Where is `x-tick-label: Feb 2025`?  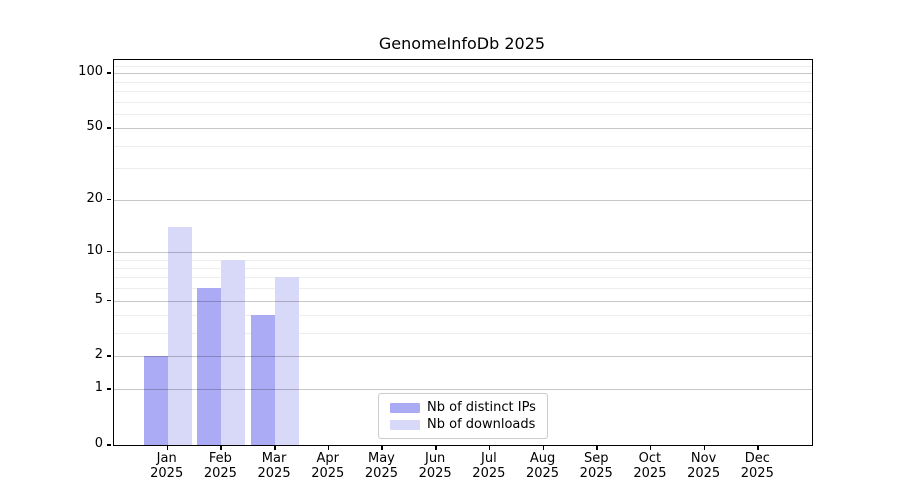
x-tick-label: Feb 2025 is located at coordinates (220, 466).